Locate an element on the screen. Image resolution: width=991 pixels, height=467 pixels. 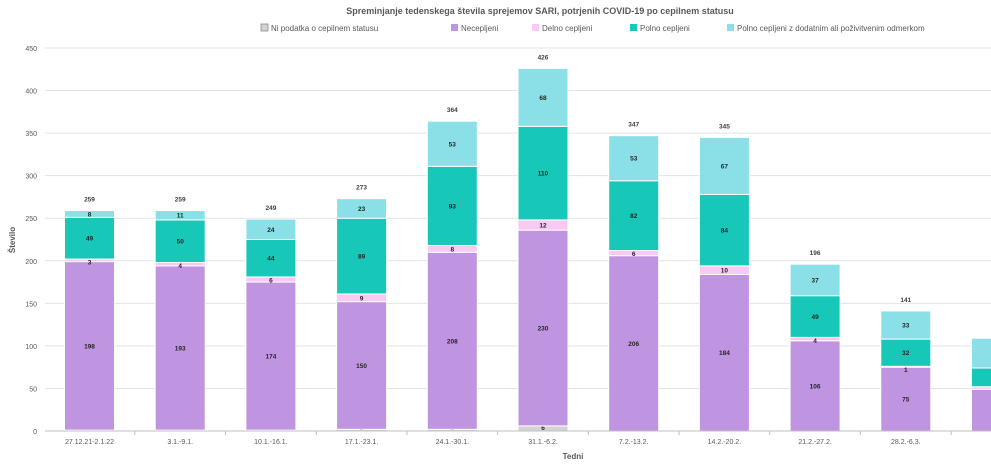
data-label: 208 is located at coordinates (452, 341).